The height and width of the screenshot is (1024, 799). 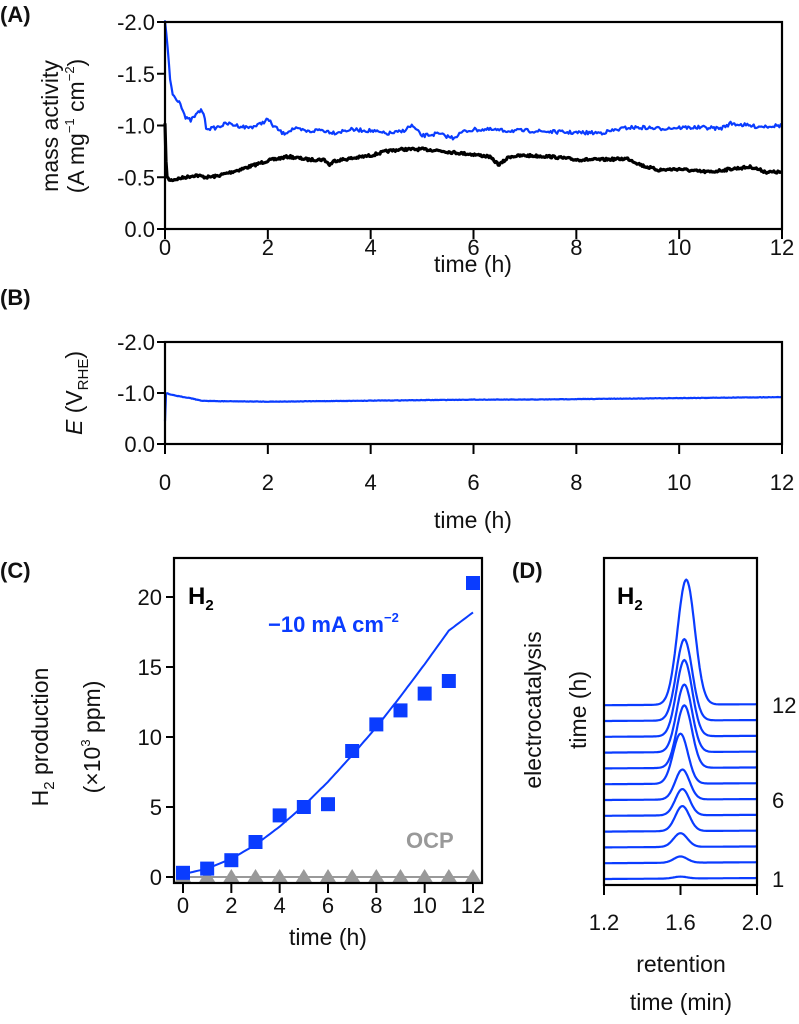 What do you see at coordinates (630, 598) in the screenshot?
I see `panel-d-species-annotation: H2` at bounding box center [630, 598].